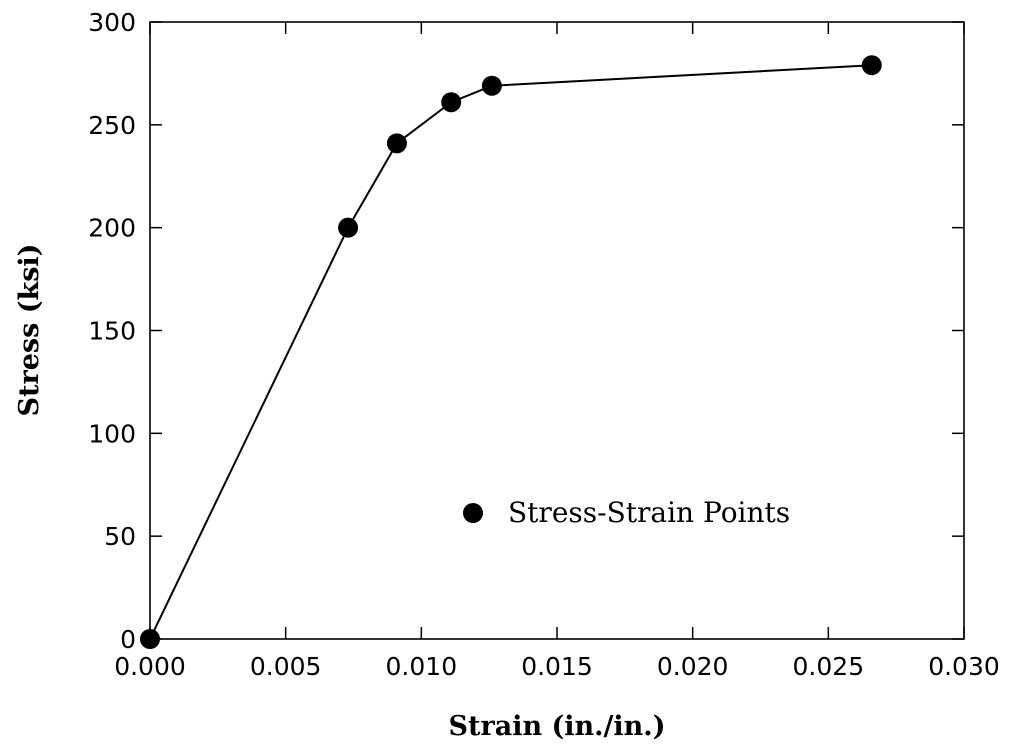  What do you see at coordinates (693, 666) in the screenshot?
I see `x-tick-label: 0.020` at bounding box center [693, 666].